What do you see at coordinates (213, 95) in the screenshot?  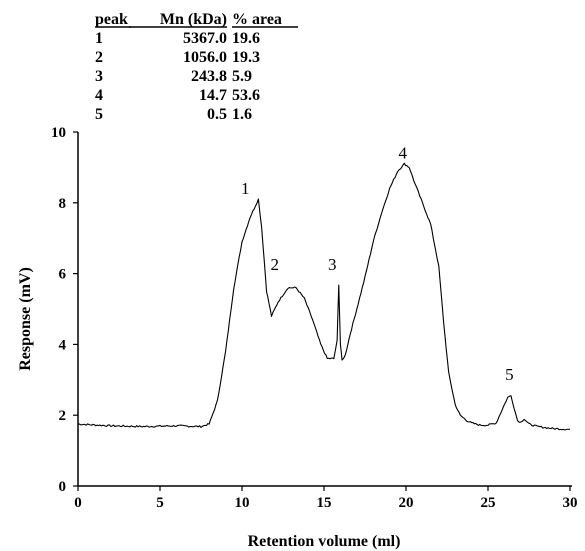 I see `table-cell: 14.7` at bounding box center [213, 95].